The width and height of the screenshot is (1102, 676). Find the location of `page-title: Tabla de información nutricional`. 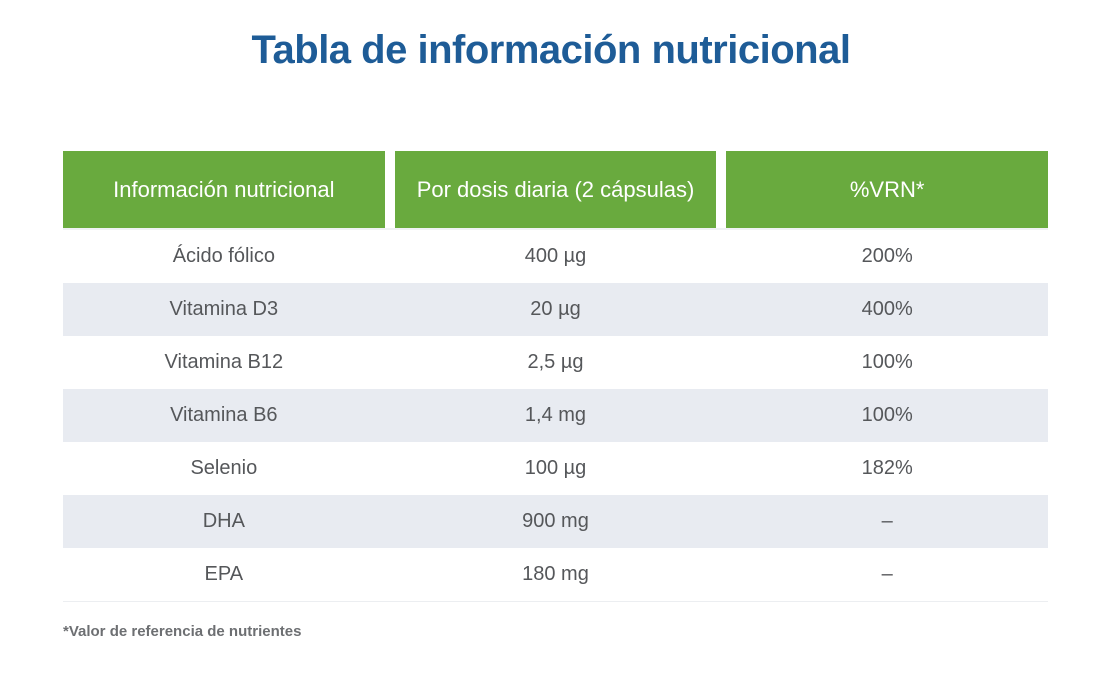

page-title: Tabla de información nutricional is located at coordinates (551, 50).